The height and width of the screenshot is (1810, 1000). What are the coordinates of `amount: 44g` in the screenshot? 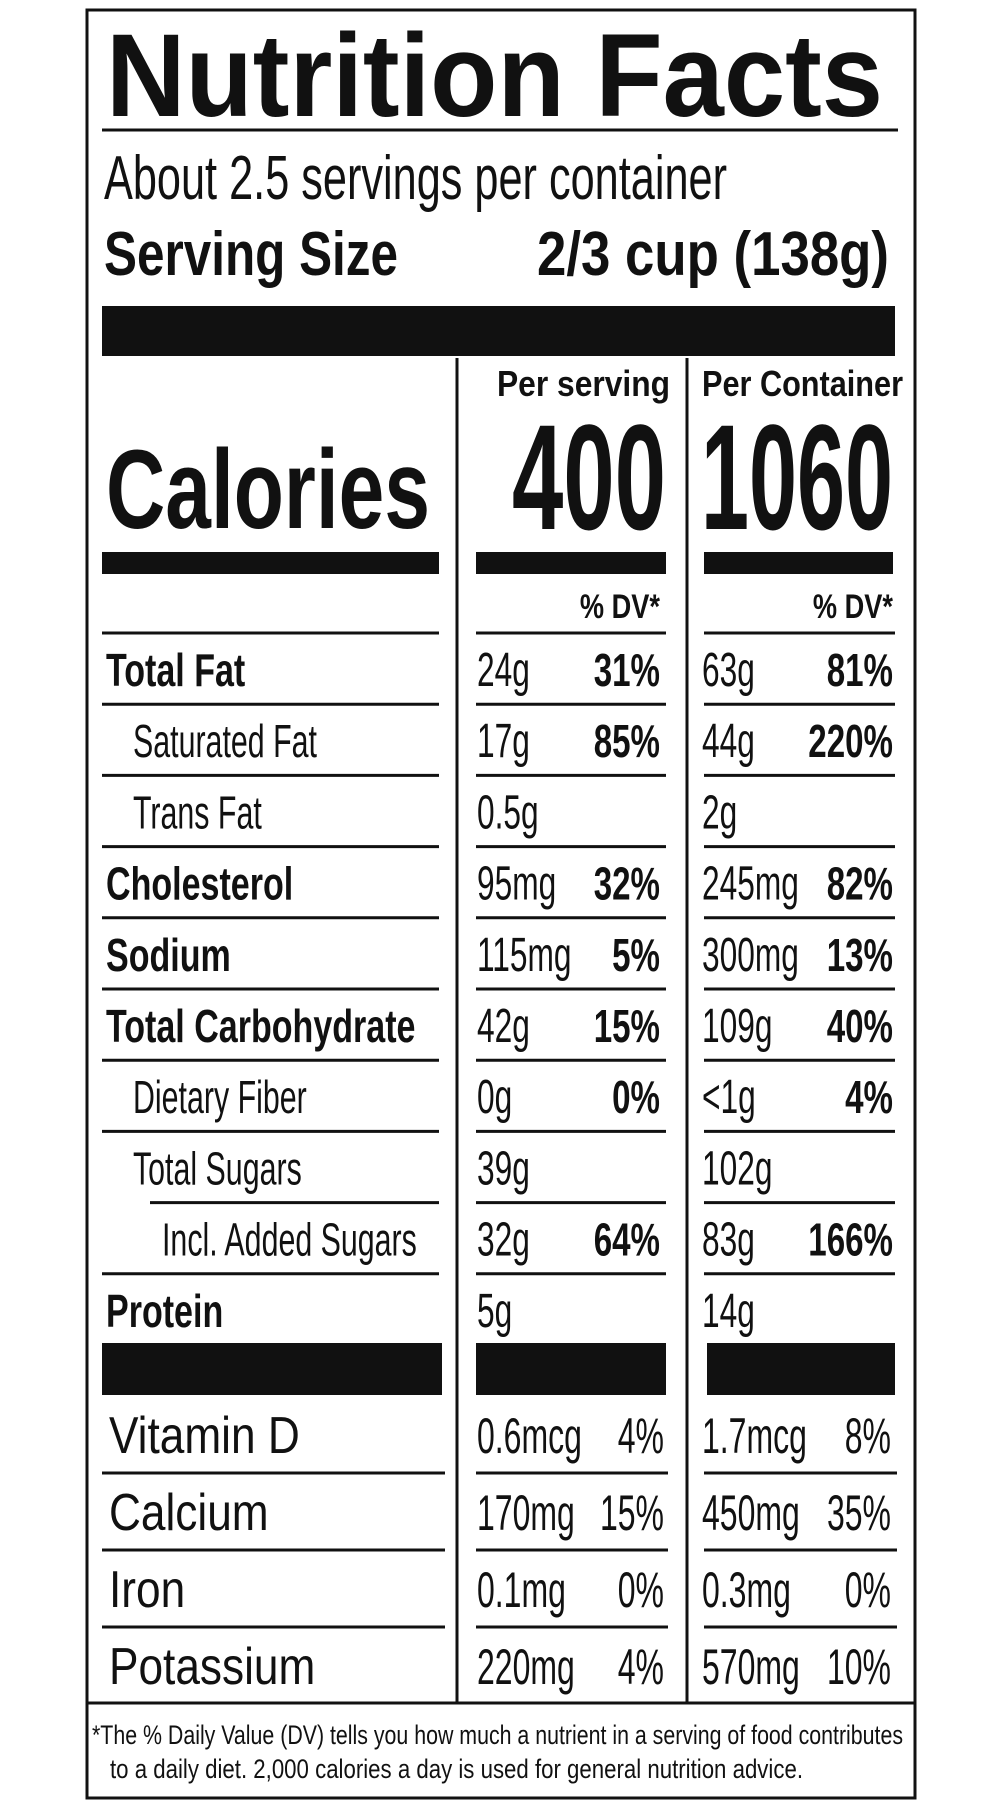 It's located at (728, 741).